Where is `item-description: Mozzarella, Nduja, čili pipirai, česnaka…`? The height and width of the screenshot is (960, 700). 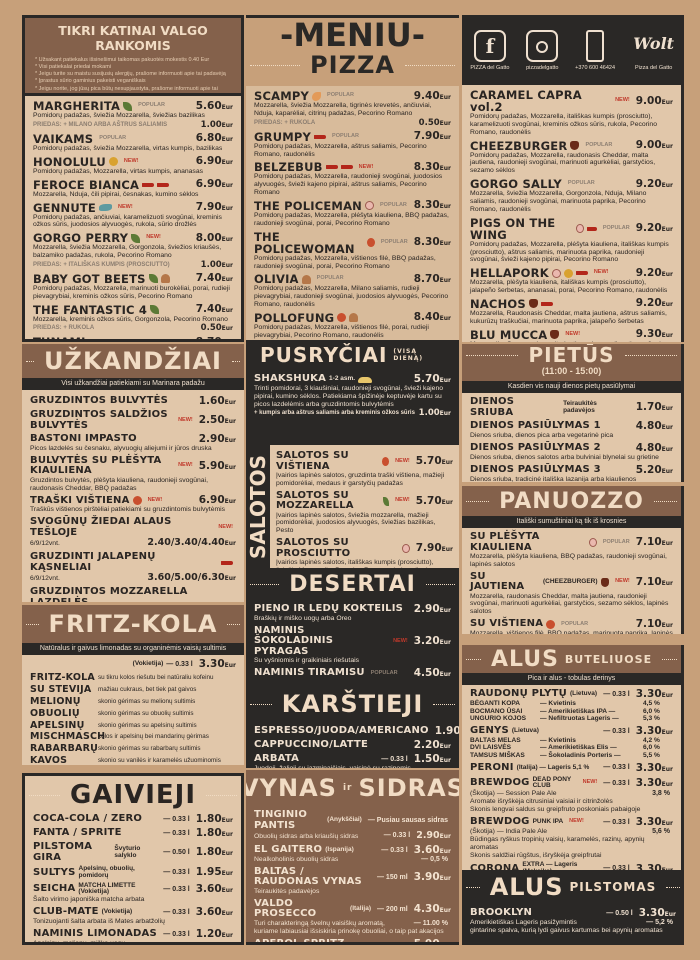 item-description: Mozzarella, Nduja, čili pipirai, česnaka… is located at coordinates (133, 195).